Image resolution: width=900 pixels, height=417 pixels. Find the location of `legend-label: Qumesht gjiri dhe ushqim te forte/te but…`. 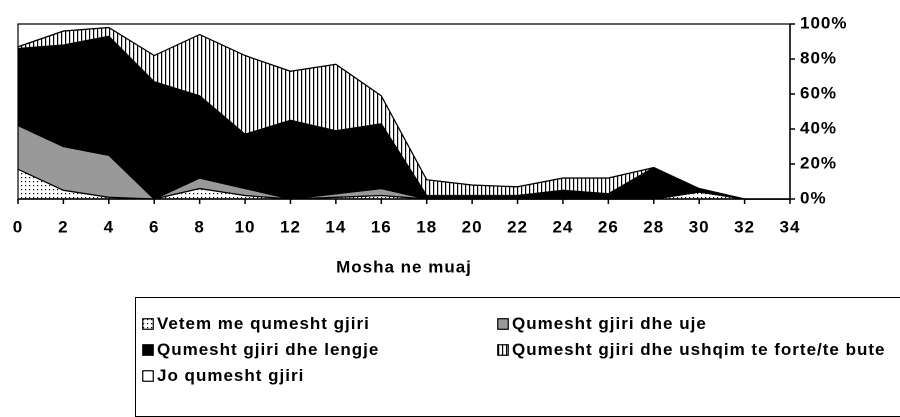

legend-label: Qumesht gjiri dhe ushqim te forte/te but… is located at coordinates (699, 349).